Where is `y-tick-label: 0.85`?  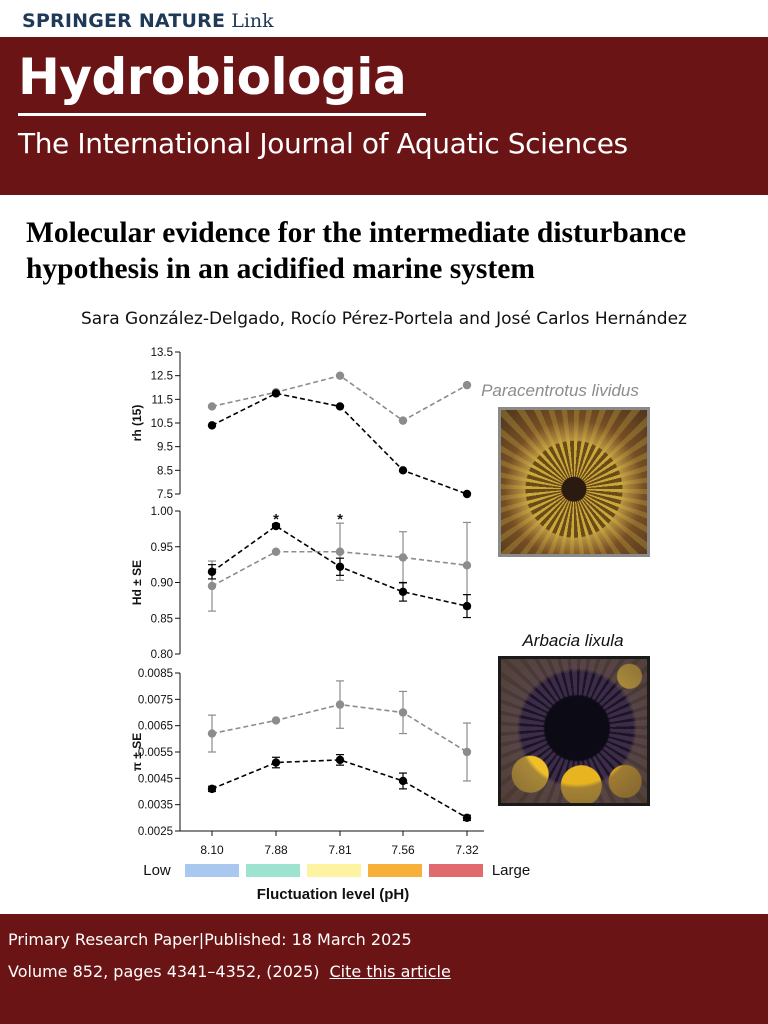
y-tick-label: 0.85 is located at coordinates (162, 619).